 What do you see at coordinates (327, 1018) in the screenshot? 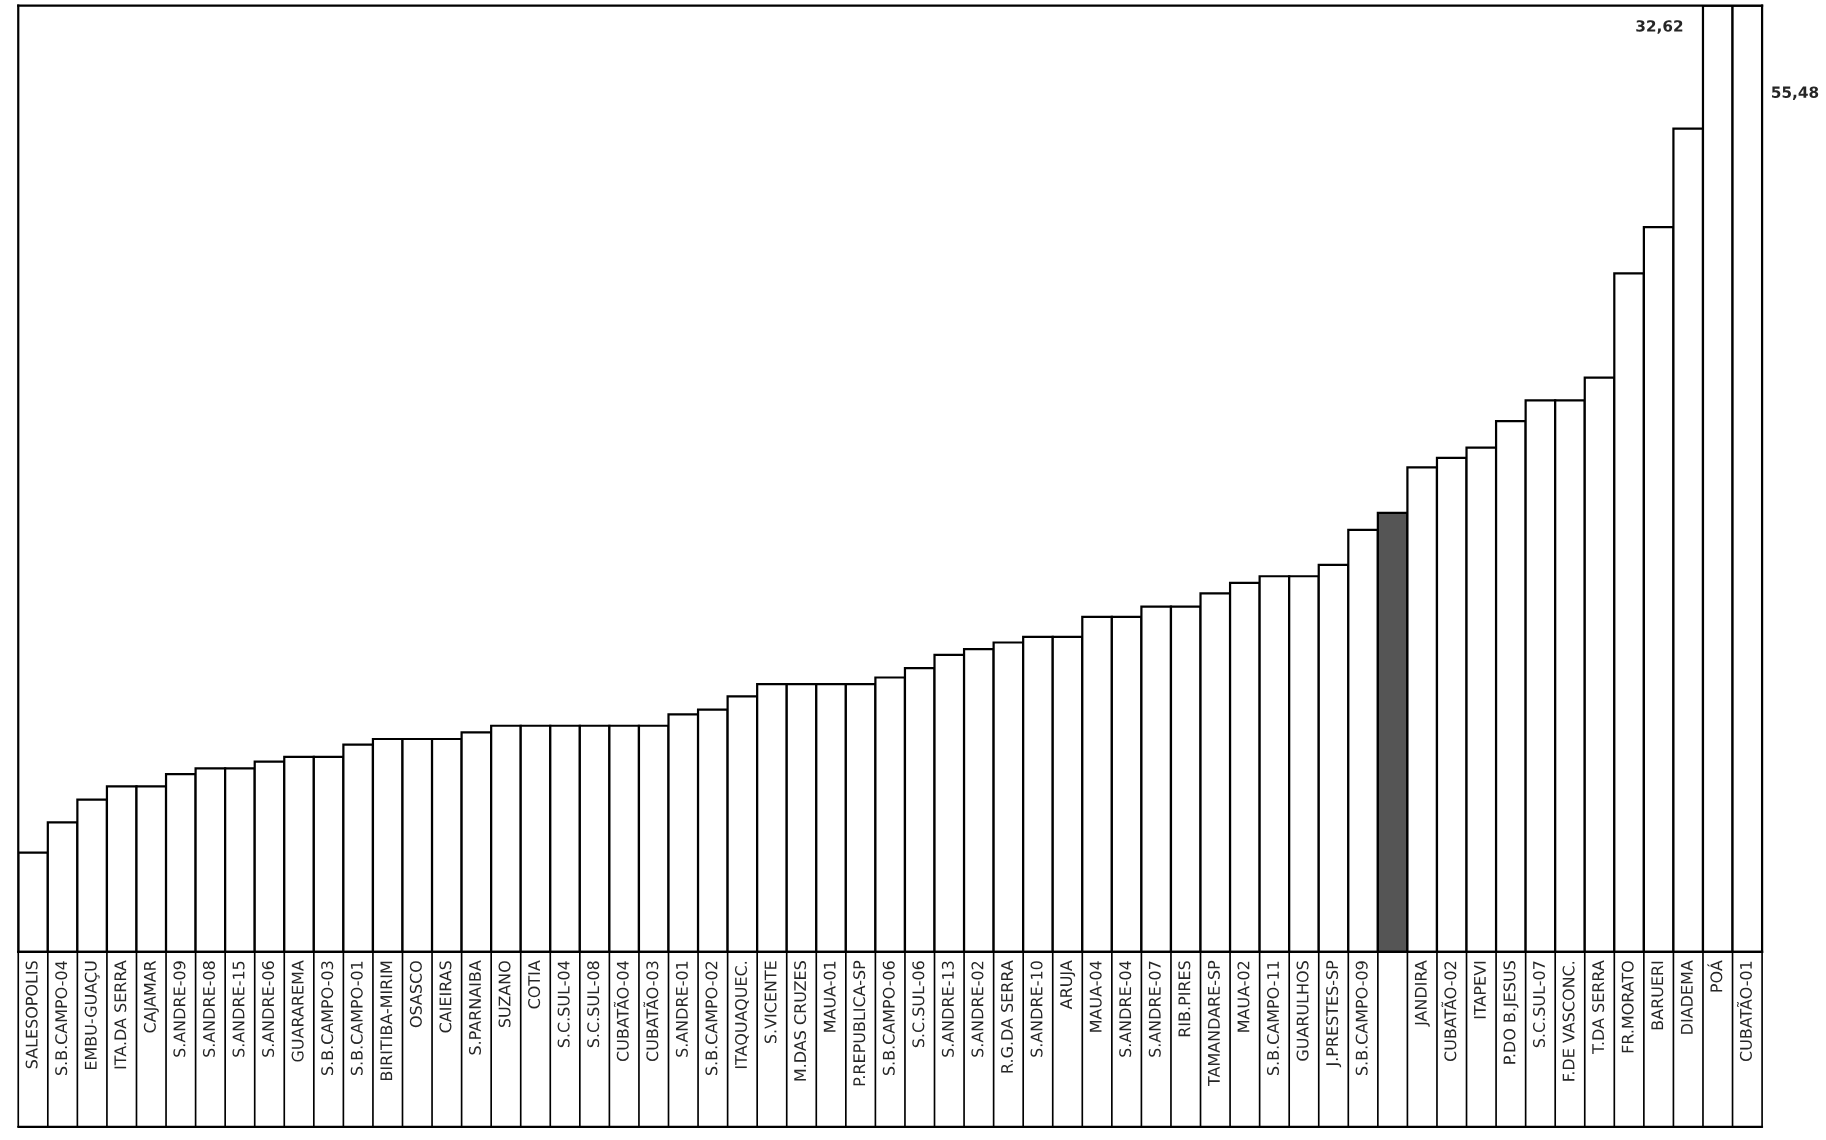
I see `x-tick-label: S.B.CAMPO-03` at bounding box center [327, 1018].